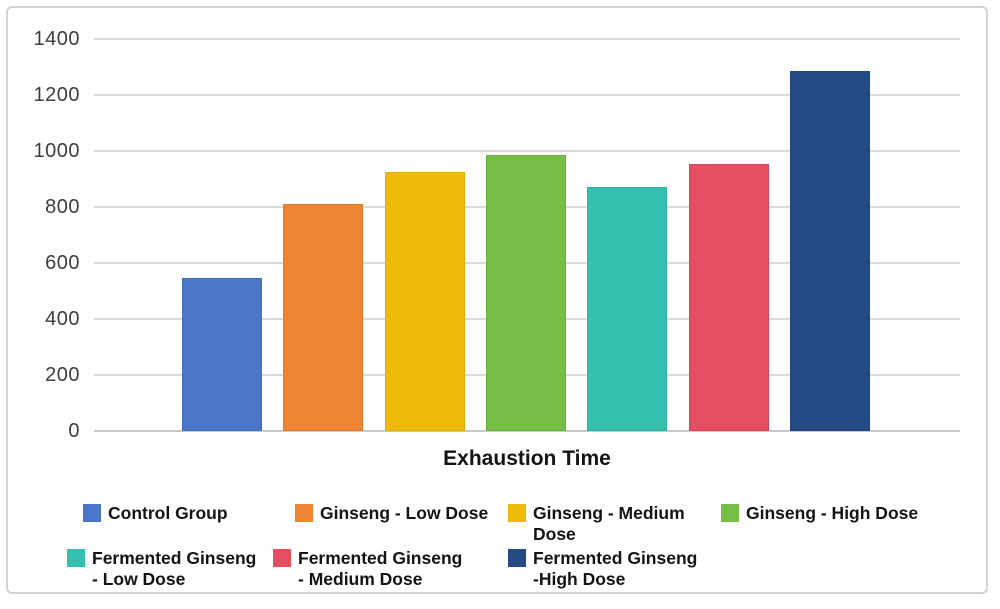 The image size is (1000, 609). Describe the element at coordinates (832, 513) in the screenshot. I see `legend-label: Ginseng - High Dose` at that location.